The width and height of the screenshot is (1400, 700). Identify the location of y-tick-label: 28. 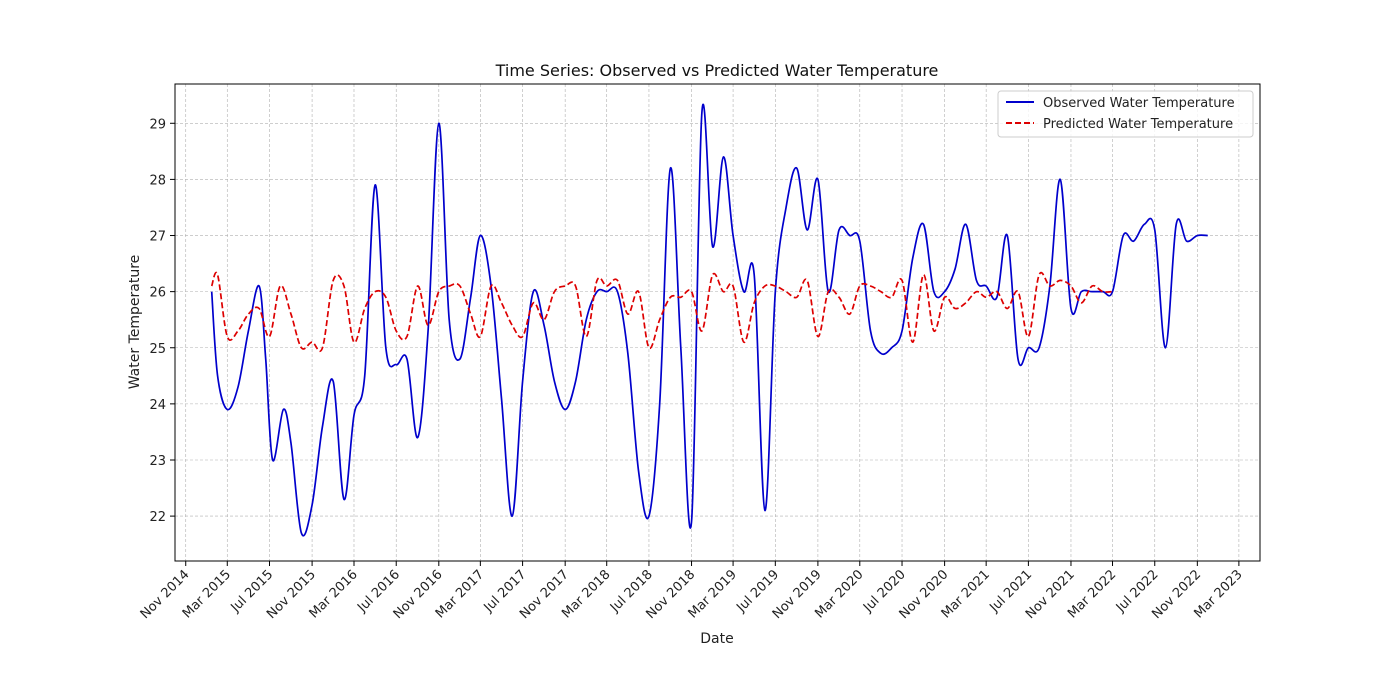
(157, 180).